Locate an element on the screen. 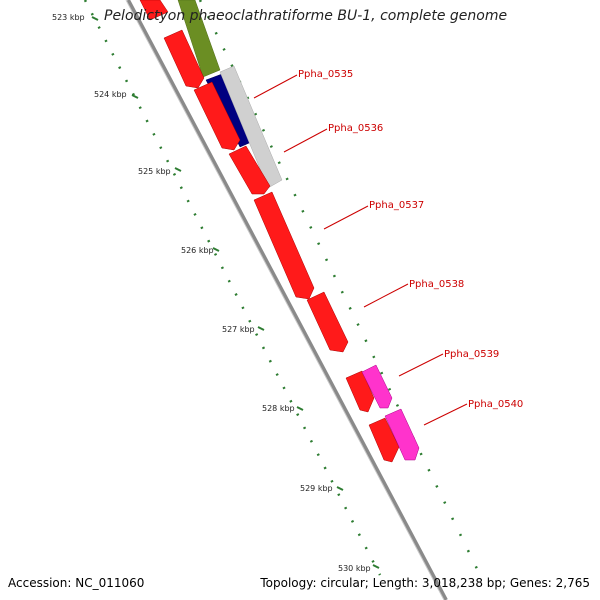 The image size is (600, 600). gene-label: Ppha_0536 is located at coordinates (355, 128).